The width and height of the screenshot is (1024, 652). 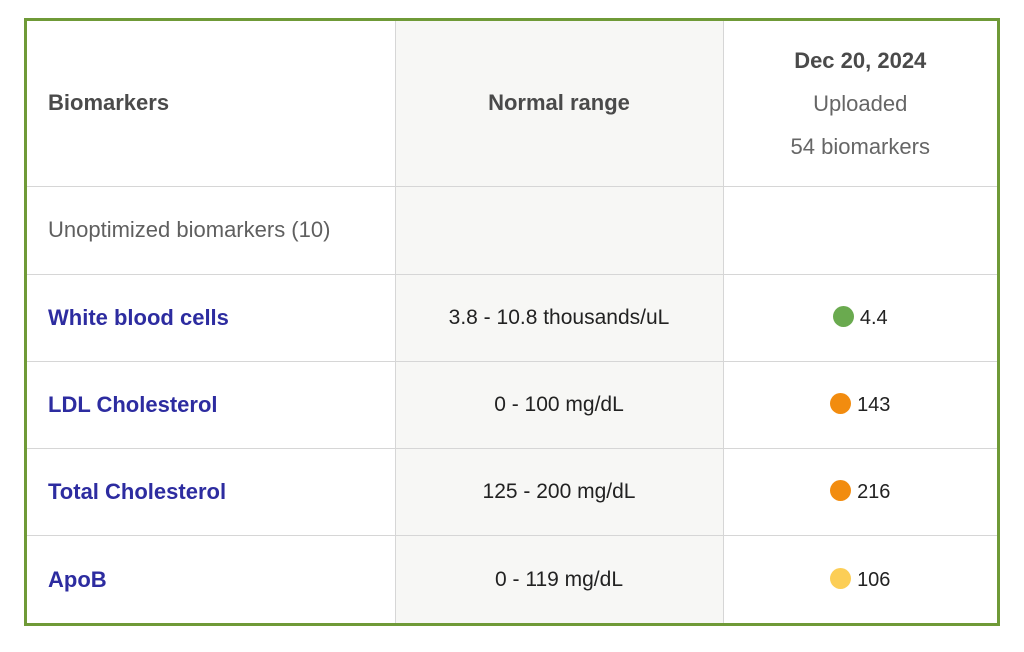 I want to click on section-row: Unoptimized biomarkers (10), so click(x=512, y=230).